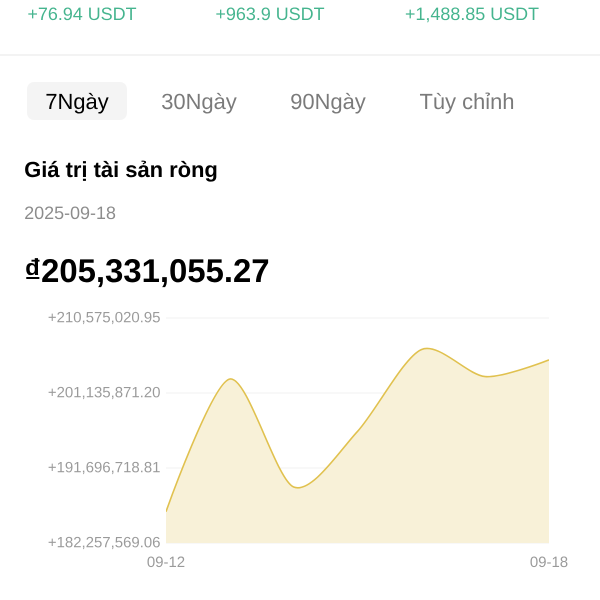 This screenshot has height=600, width=600. I want to click on text: 30Ngày, so click(199, 103).